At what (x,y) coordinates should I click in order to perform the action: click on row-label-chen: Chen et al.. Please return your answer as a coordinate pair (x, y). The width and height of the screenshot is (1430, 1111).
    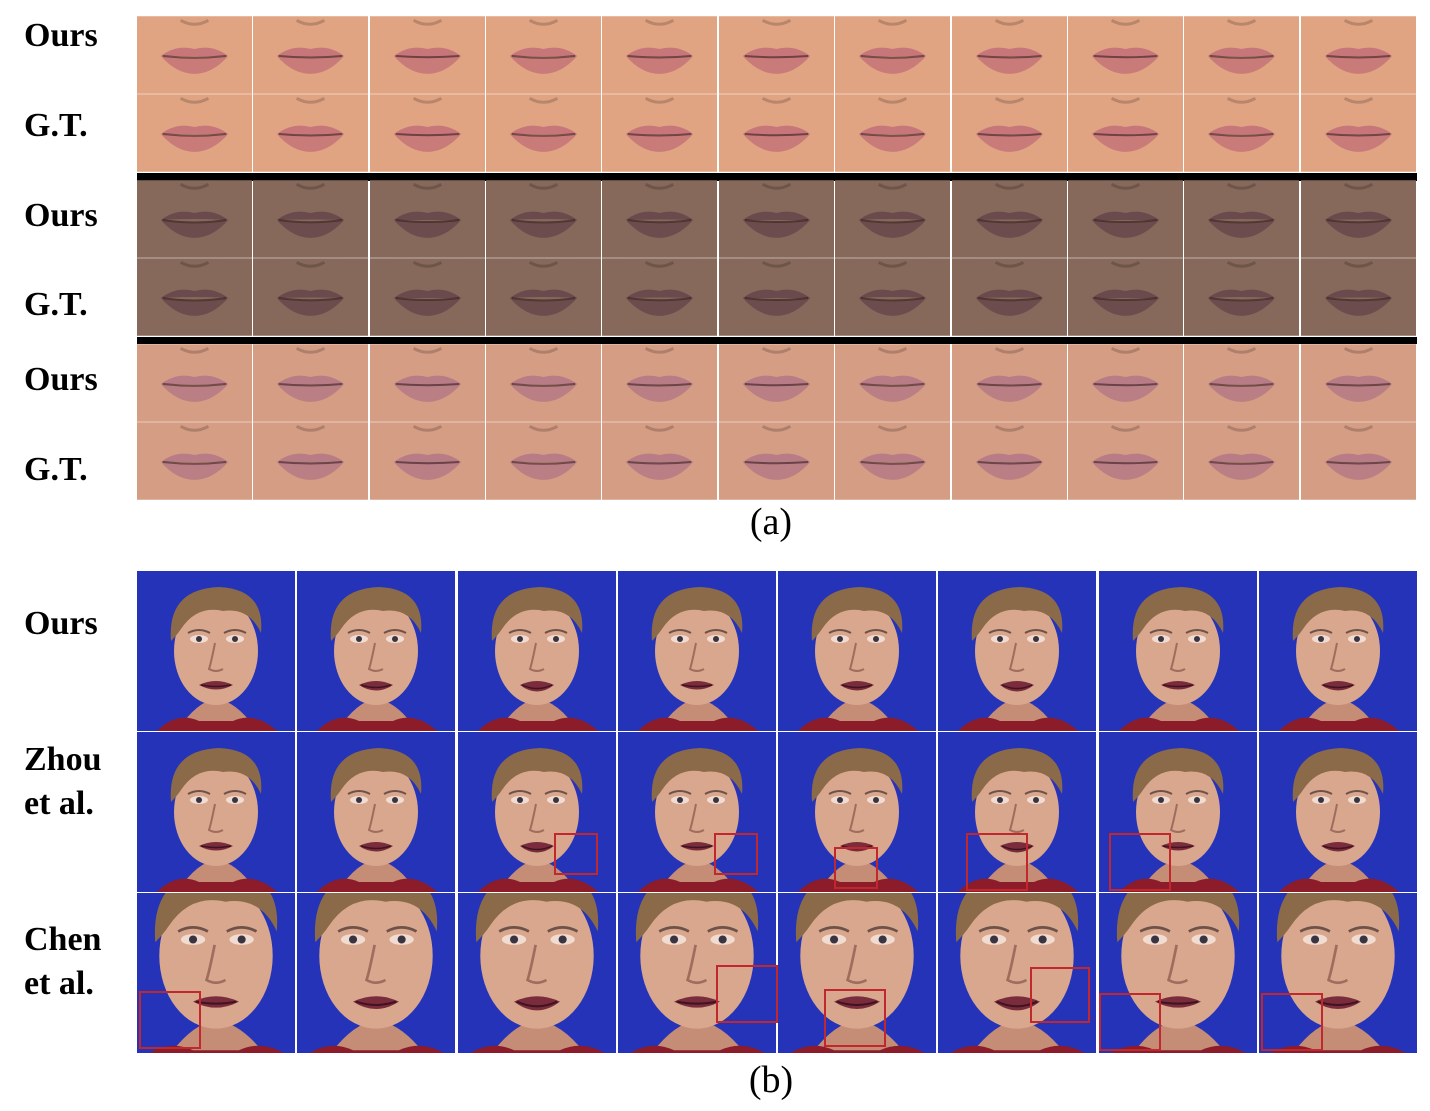
    Looking at the image, I should click on (63, 961).